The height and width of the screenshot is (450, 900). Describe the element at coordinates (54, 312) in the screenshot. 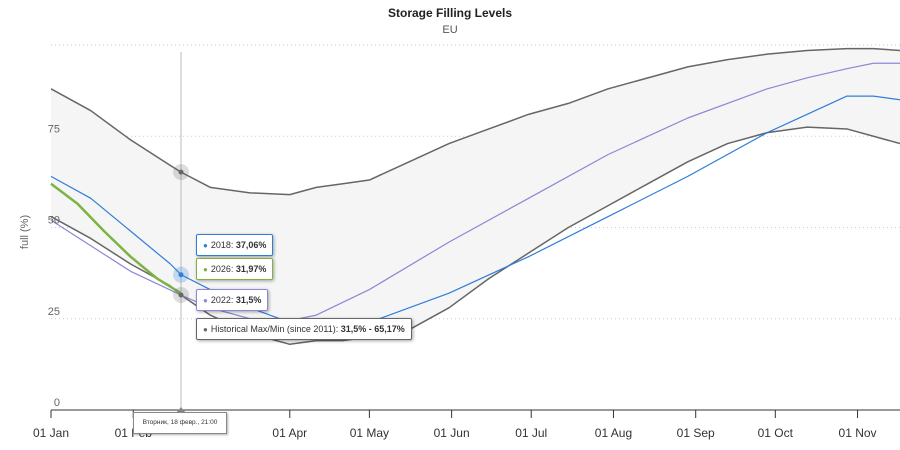

I see `y-tick-label: 25` at that location.